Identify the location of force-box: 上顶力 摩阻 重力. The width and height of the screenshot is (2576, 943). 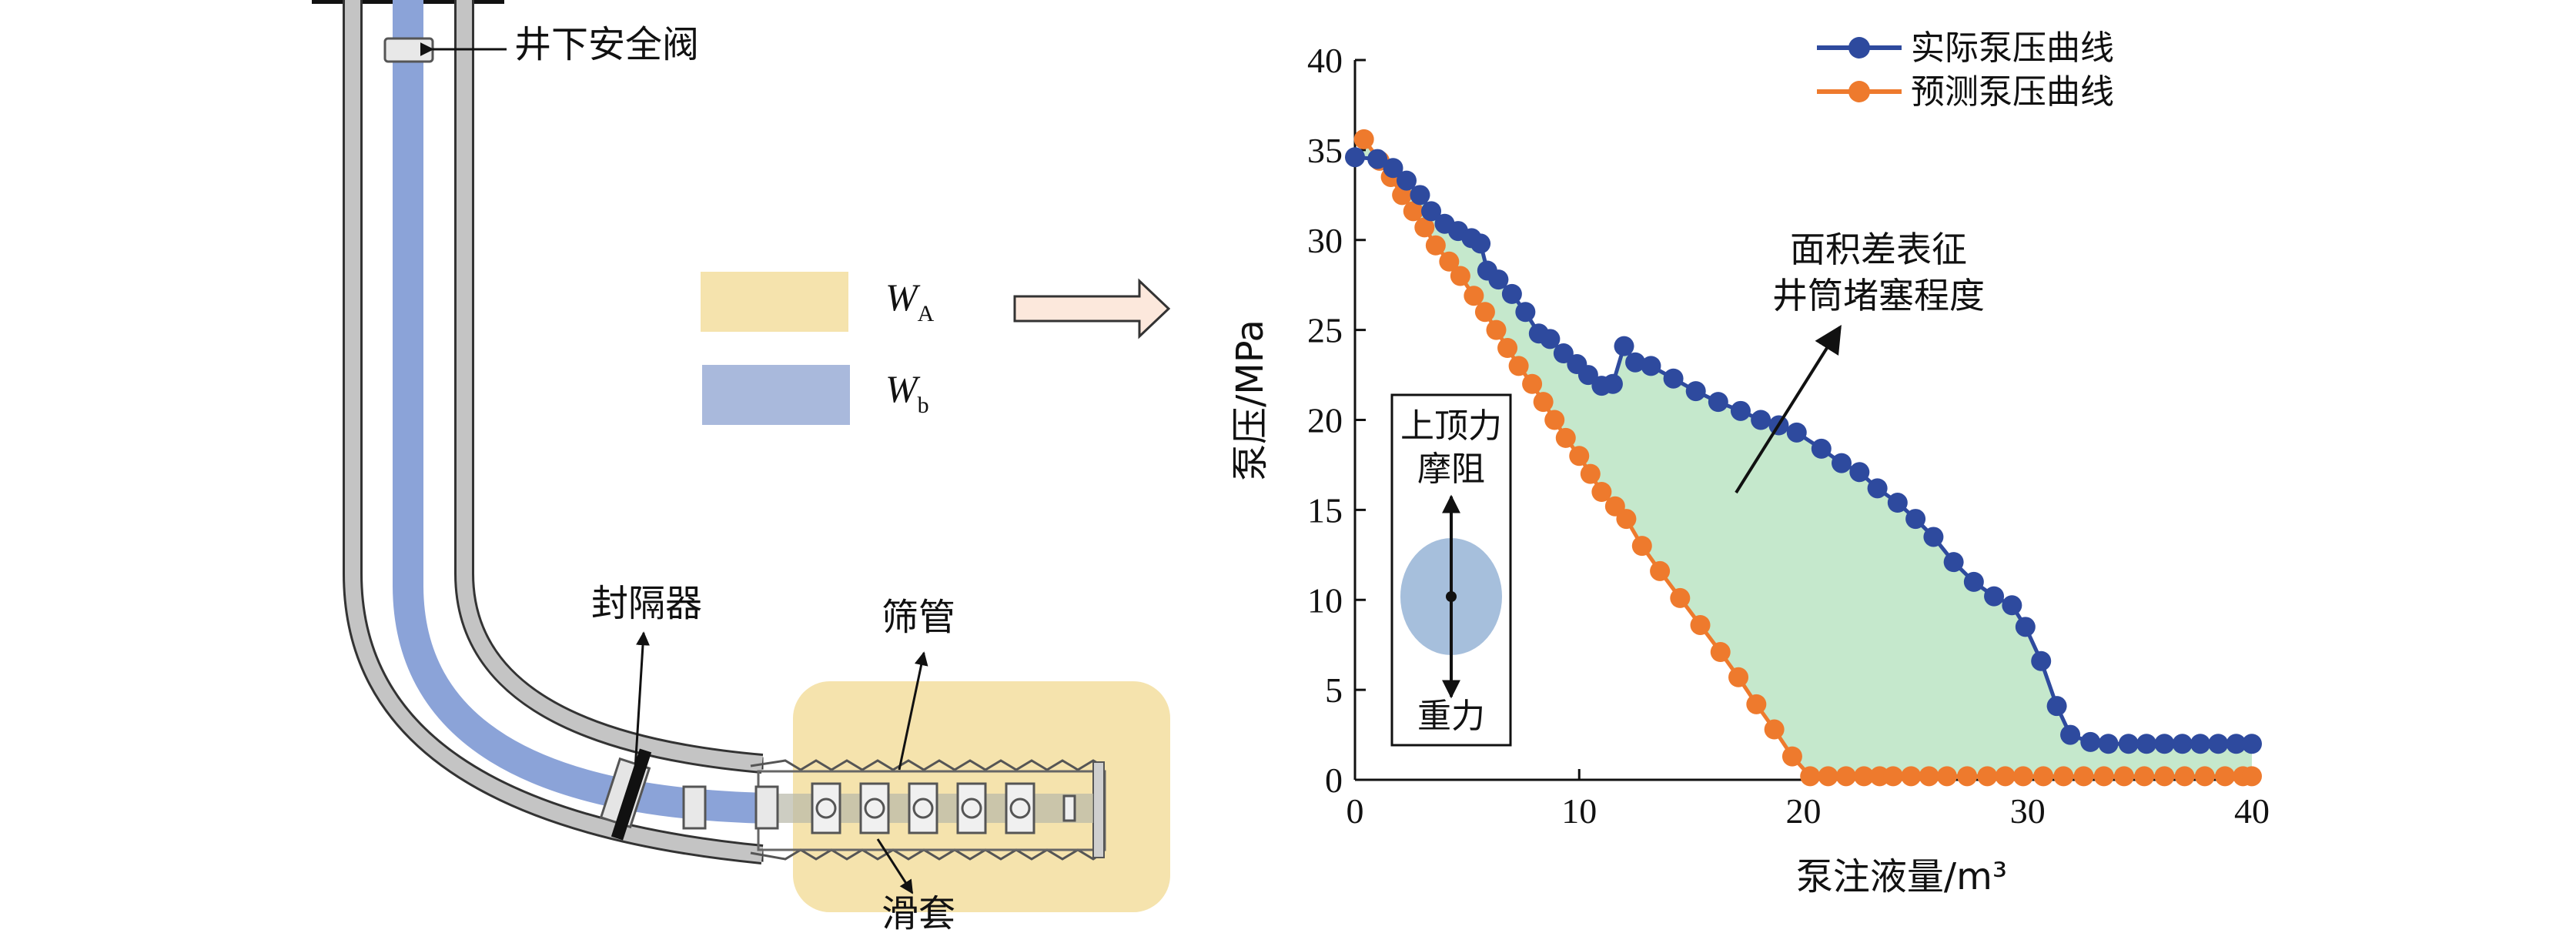
(1451, 570).